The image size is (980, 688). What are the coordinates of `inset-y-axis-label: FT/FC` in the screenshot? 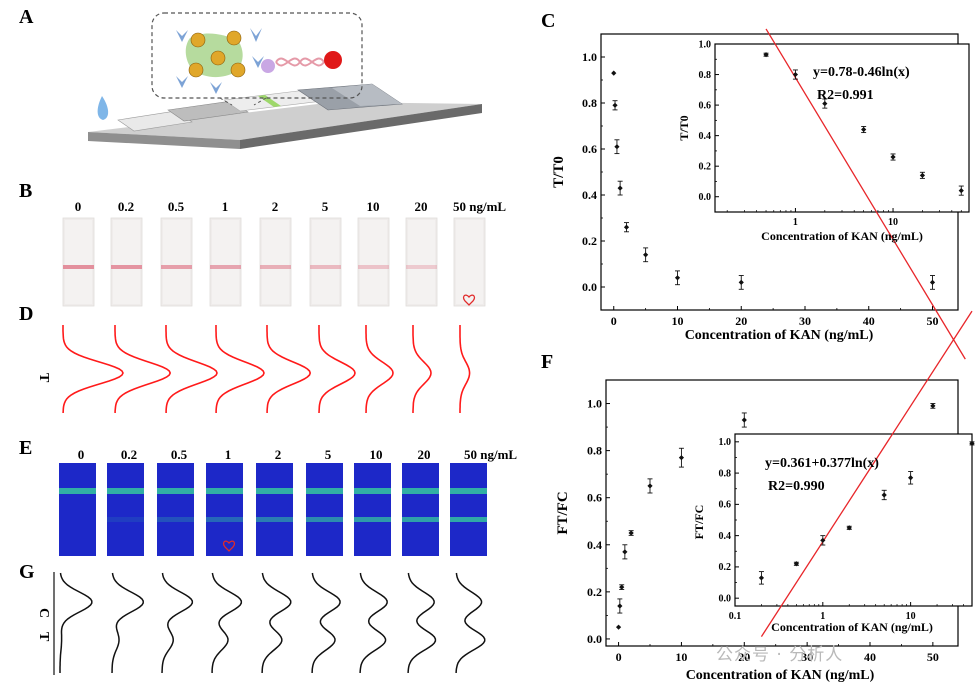 It's located at (699, 522).